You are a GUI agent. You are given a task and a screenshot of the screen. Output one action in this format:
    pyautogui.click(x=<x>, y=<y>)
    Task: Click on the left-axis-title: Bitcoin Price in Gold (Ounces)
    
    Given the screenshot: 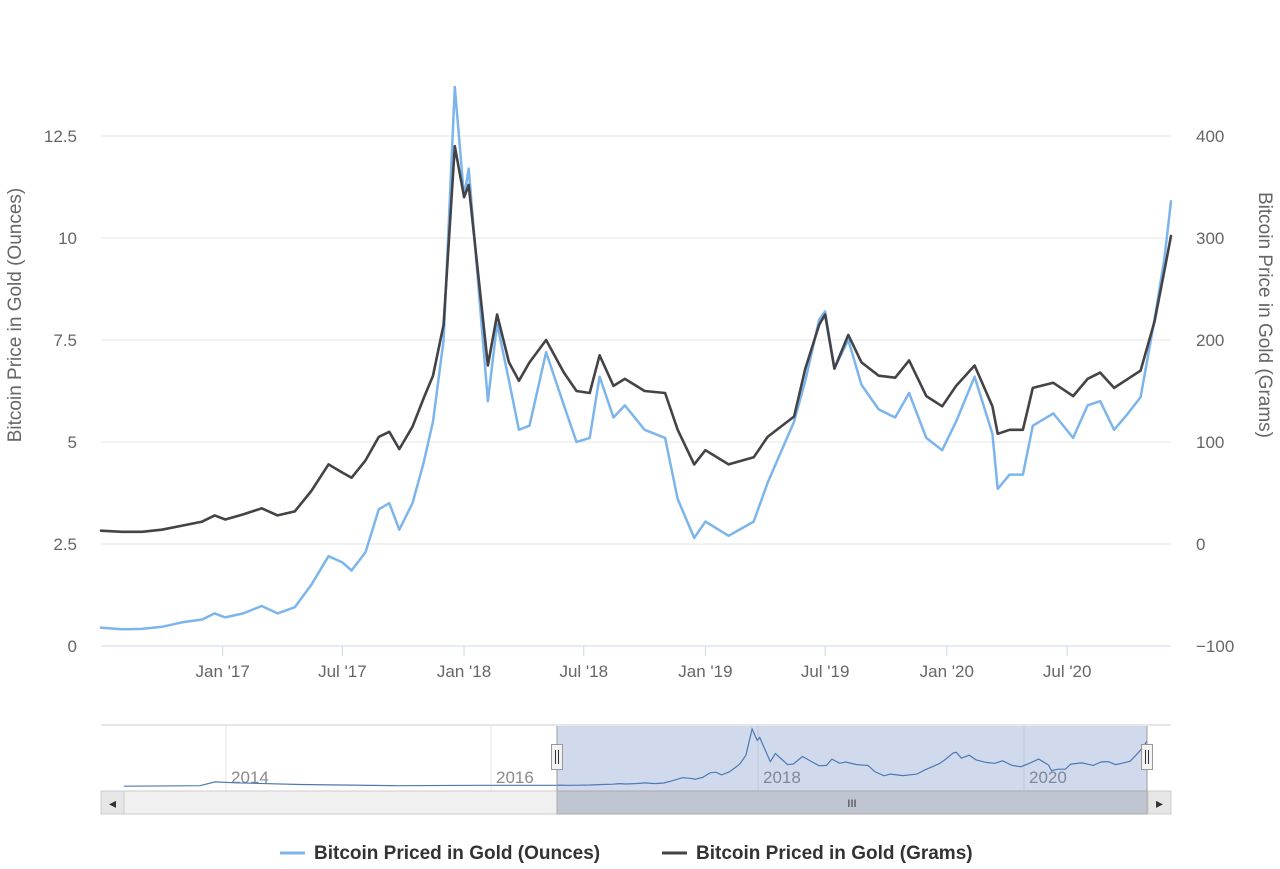 What is the action you would take?
    pyautogui.click(x=15, y=315)
    